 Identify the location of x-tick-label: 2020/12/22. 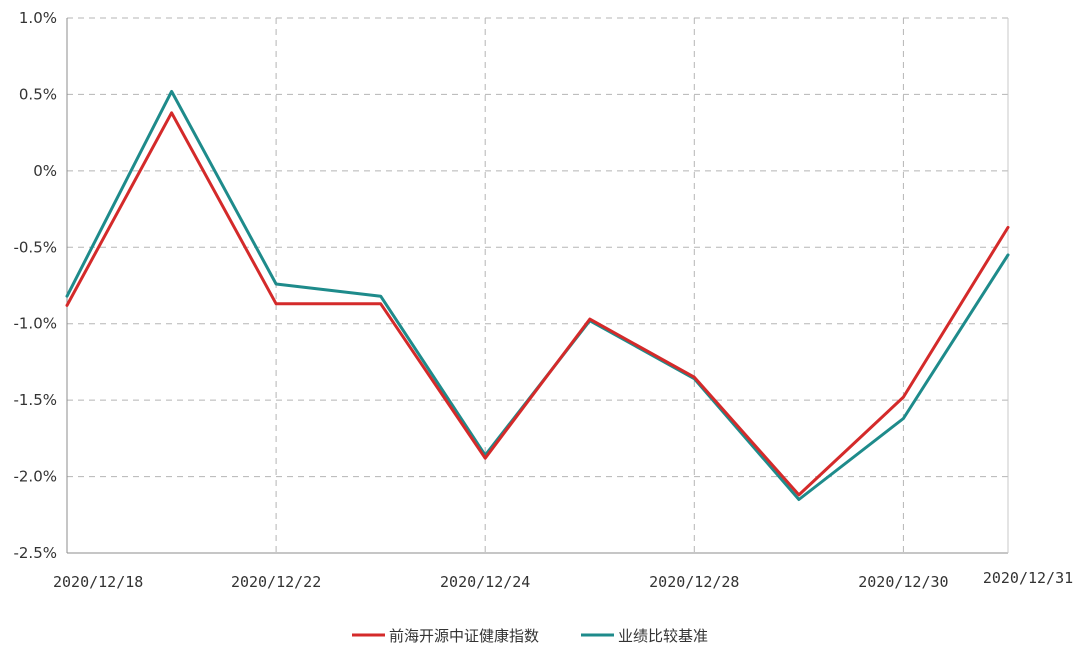
(276, 582).